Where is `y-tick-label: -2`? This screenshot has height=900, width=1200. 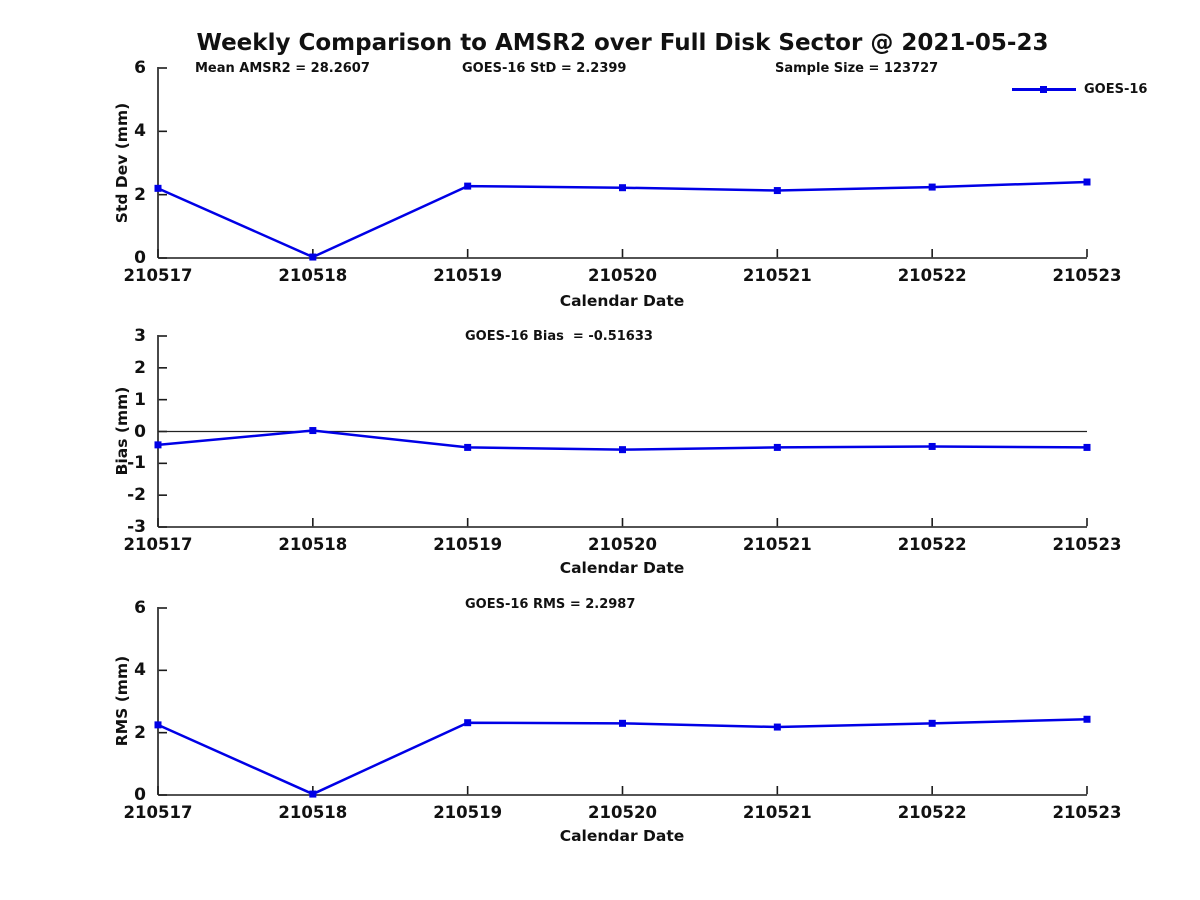 y-tick-label: -2 is located at coordinates (136, 495).